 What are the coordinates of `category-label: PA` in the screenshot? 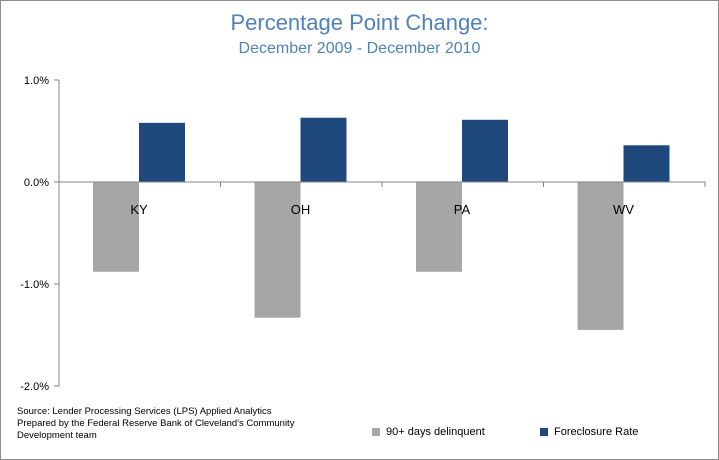 It's located at (462, 209).